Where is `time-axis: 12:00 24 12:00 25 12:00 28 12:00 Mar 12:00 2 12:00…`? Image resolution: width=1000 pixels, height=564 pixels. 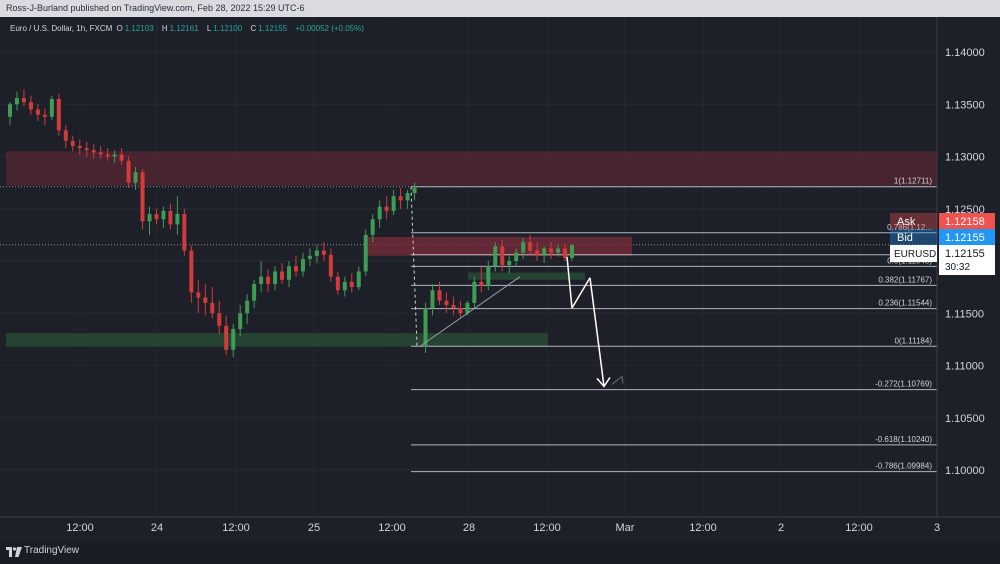 time-axis: 12:00 24 12:00 25 12:00 28 12:00 Mar 12:00 2 12:00… is located at coordinates (503, 528).